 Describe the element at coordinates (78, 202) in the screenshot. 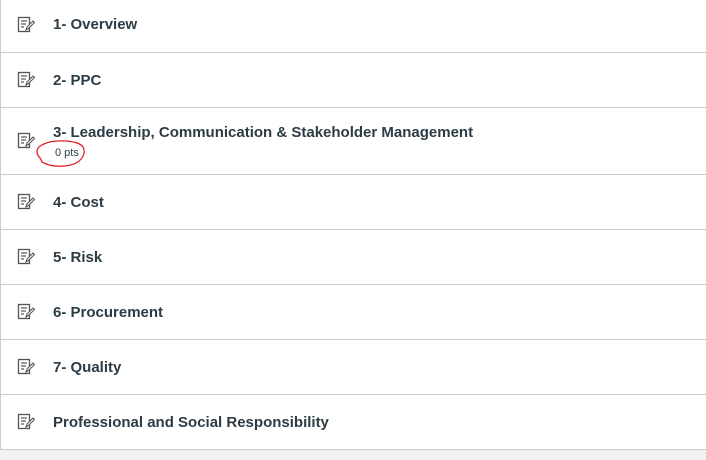

I see `module-title: 4- Cost` at that location.